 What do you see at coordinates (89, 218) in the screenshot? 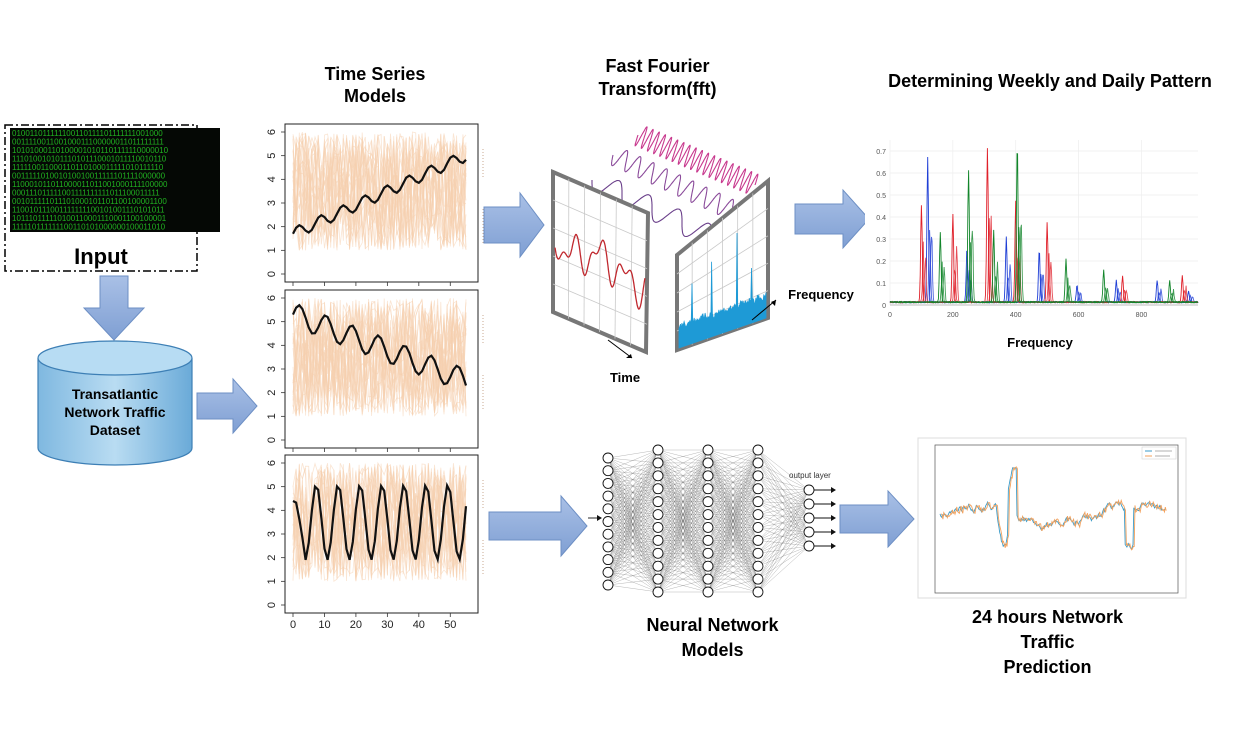
I see `binary-row: 101110111110100110001110001100100001` at bounding box center [89, 218].